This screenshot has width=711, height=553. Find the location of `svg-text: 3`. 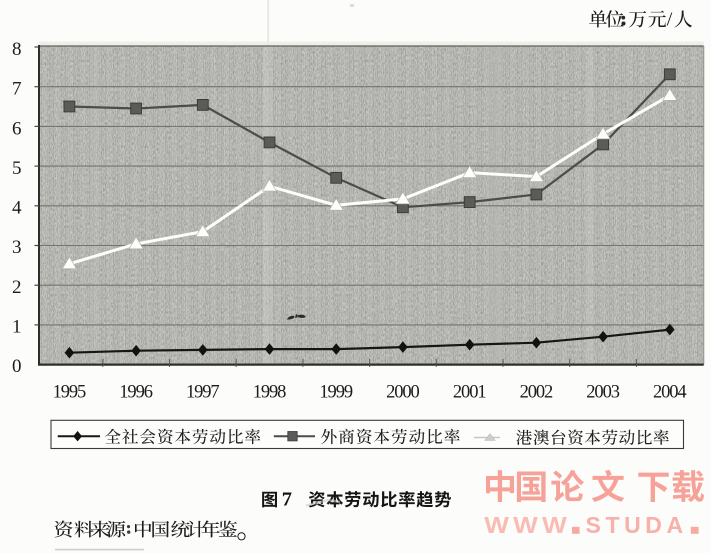

svg-text: 3 is located at coordinates (17, 247).